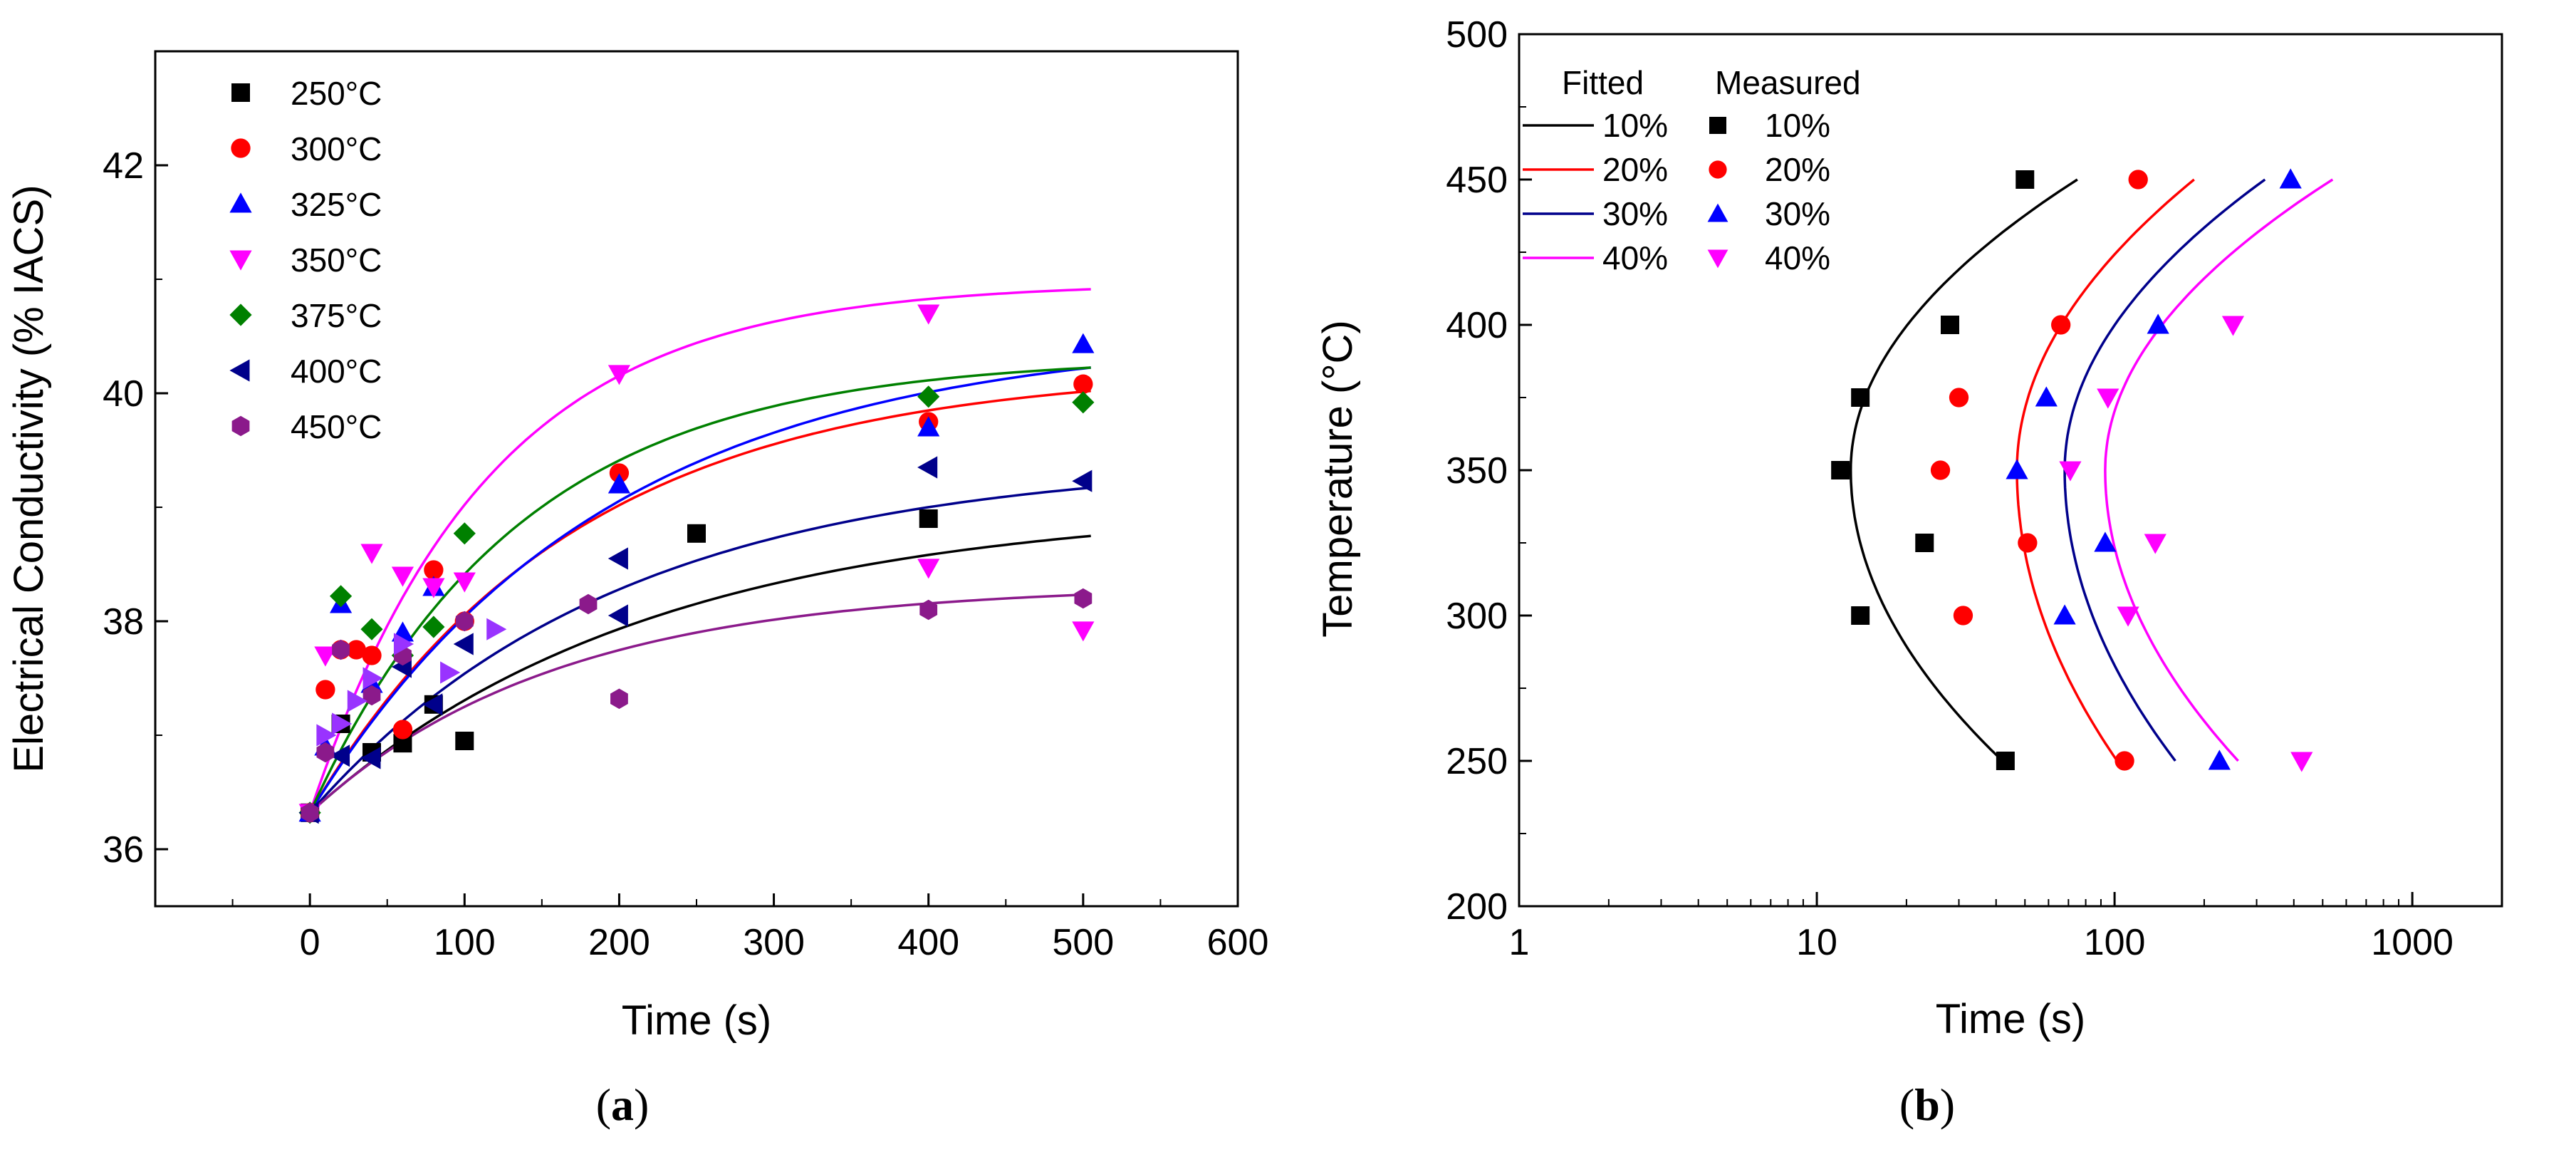 This screenshot has height=1152, width=2576. What do you see at coordinates (1477, 325) in the screenshot?
I see `y-tick-label: 400` at bounding box center [1477, 325].